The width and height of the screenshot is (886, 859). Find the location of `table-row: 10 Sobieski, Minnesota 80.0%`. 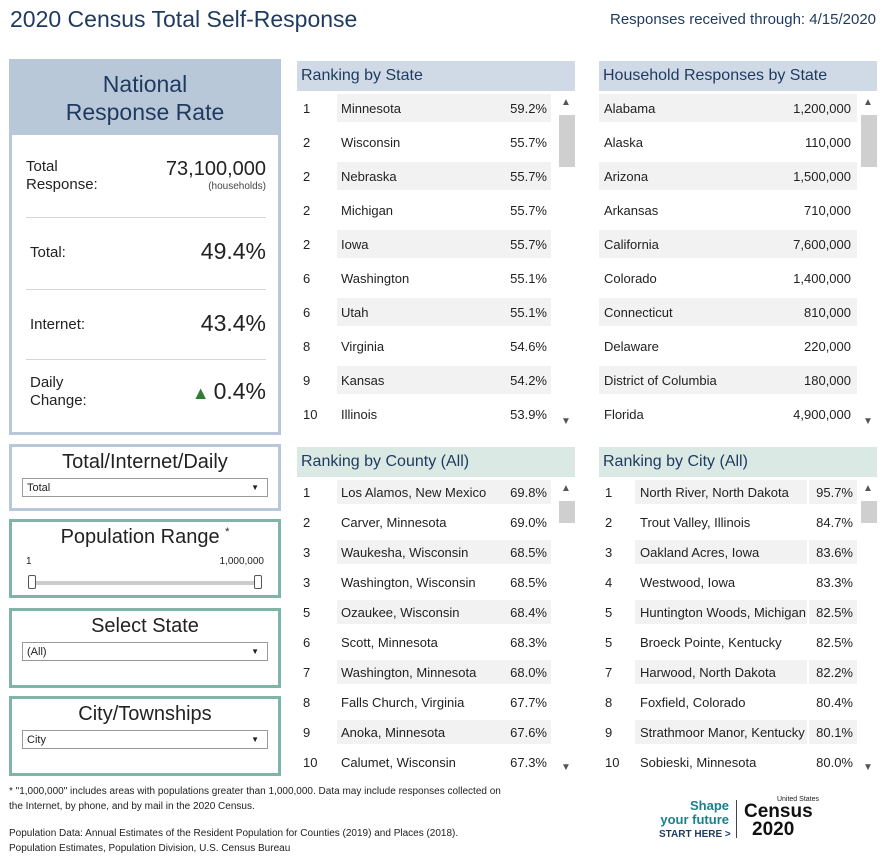

table-row: 10 Sobieski, Minnesota 80.0% is located at coordinates (738, 762).